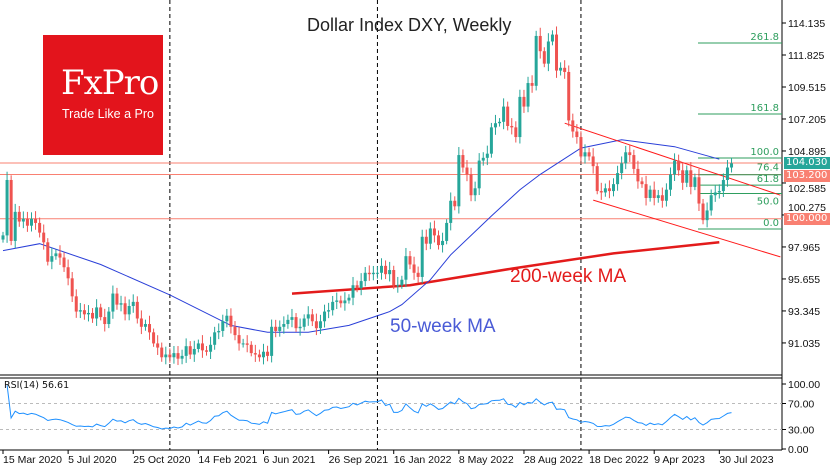 This screenshot has height=470, width=835. What do you see at coordinates (806, 56) in the screenshot?
I see `price-tick-label: 111.825` at bounding box center [806, 56].